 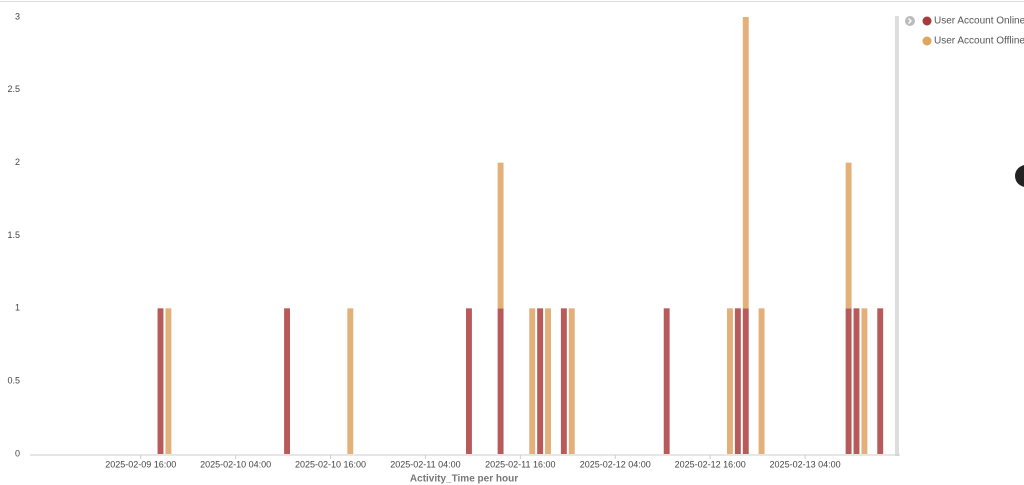 I want to click on y-tick-label: 2, so click(x=17, y=162).